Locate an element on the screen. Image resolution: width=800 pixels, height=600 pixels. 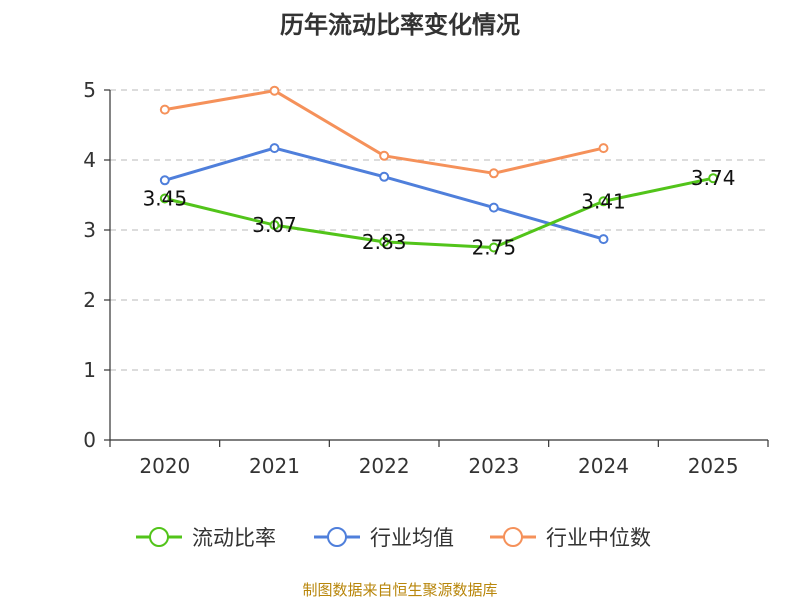
data-label: 3.41 is located at coordinates (603, 201).